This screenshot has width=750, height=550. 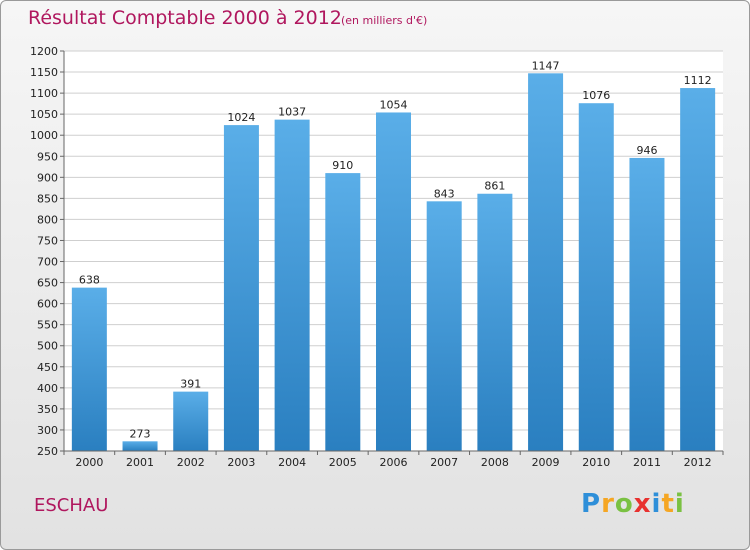 What do you see at coordinates (47, 367) in the screenshot?
I see `y-tick-label: 450` at bounding box center [47, 367].